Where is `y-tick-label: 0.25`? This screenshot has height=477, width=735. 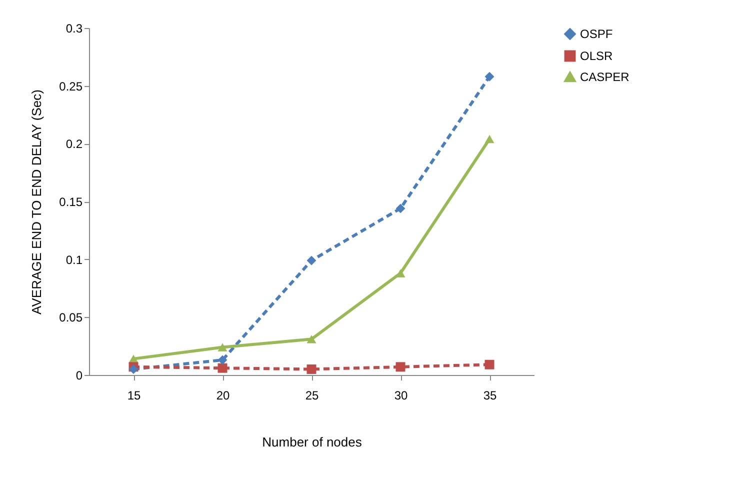
y-tick-label: 0.25 is located at coordinates (71, 86).